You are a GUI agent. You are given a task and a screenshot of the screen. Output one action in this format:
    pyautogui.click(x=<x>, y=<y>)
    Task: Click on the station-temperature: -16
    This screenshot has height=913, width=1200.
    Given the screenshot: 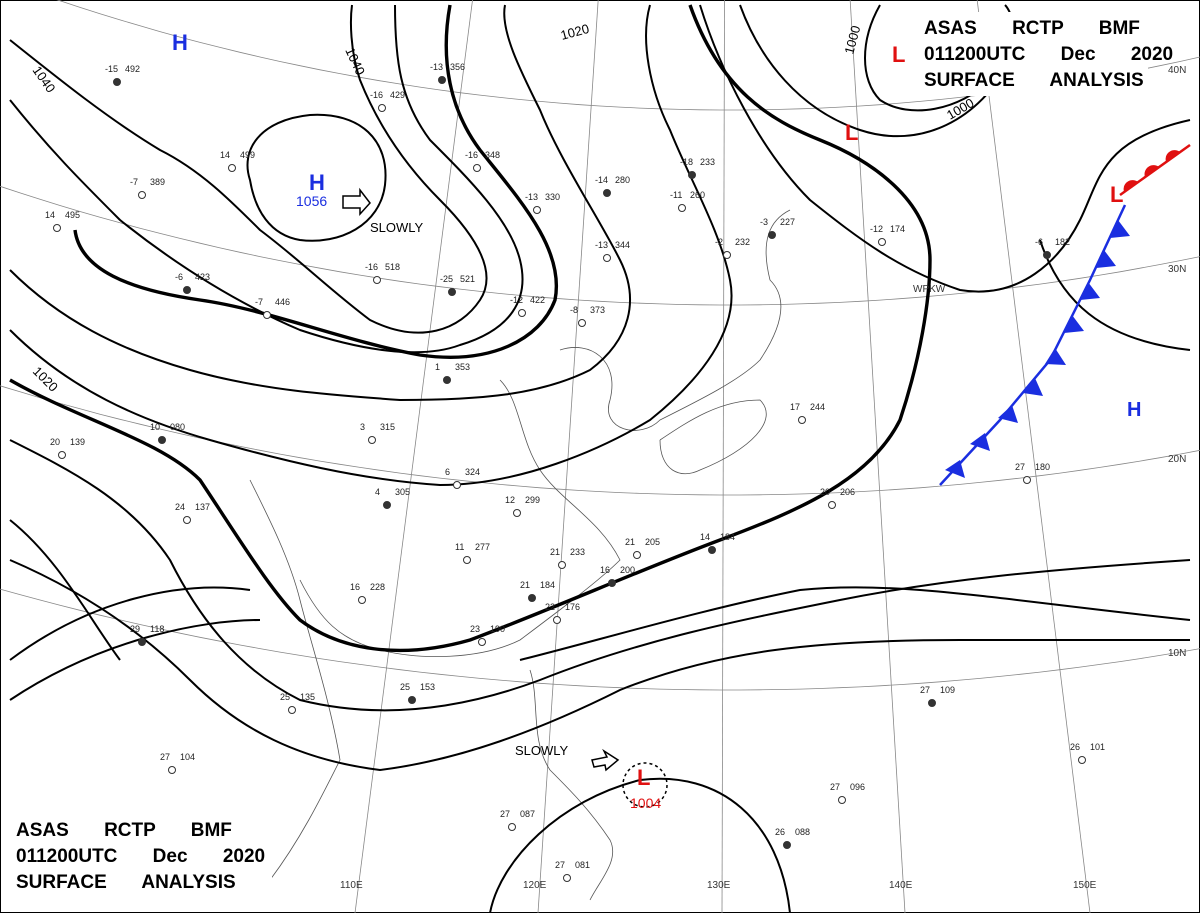 What is the action you would take?
    pyautogui.click(x=471, y=155)
    